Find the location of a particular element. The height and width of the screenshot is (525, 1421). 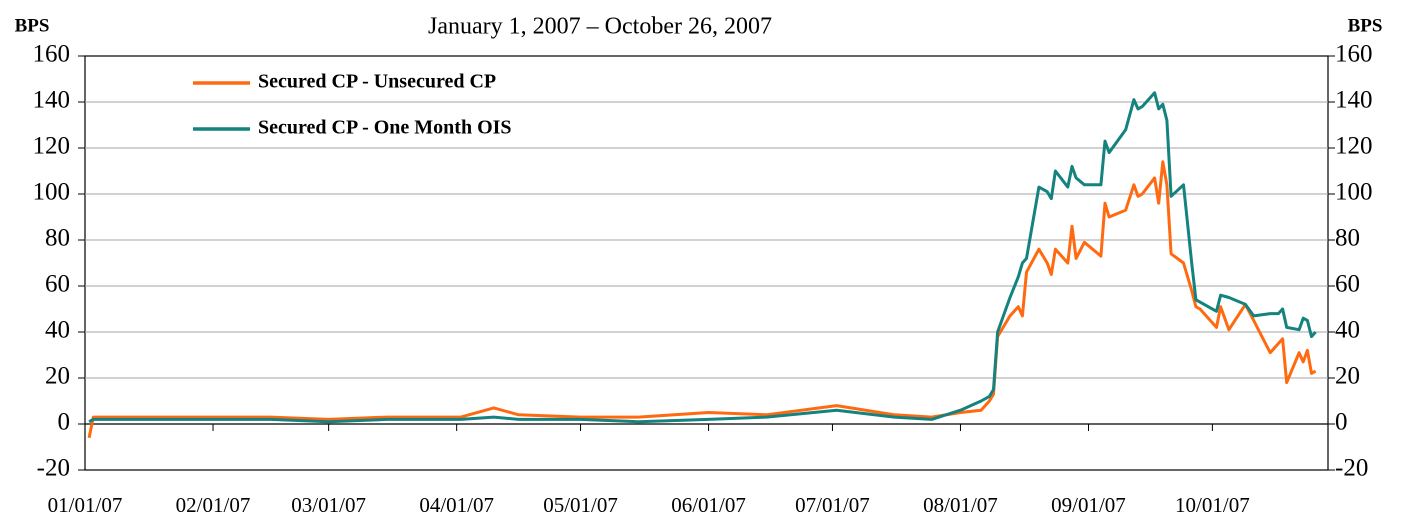

y-tick-label: 160 is located at coordinates (52, 54).